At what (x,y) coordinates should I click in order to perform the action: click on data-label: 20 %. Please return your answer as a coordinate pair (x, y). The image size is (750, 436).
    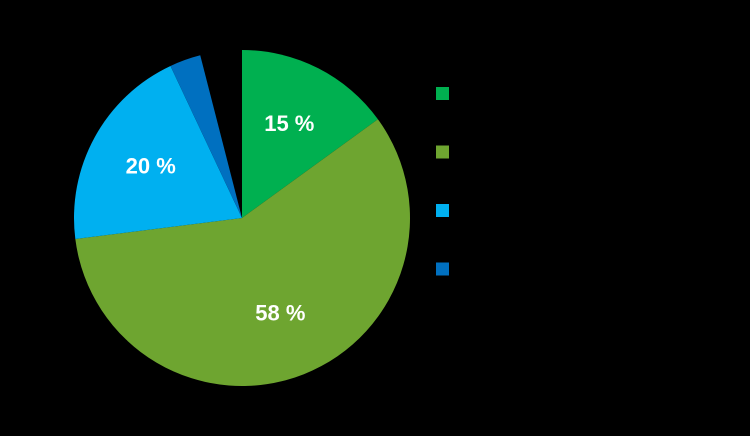
    Looking at the image, I should click on (151, 166).